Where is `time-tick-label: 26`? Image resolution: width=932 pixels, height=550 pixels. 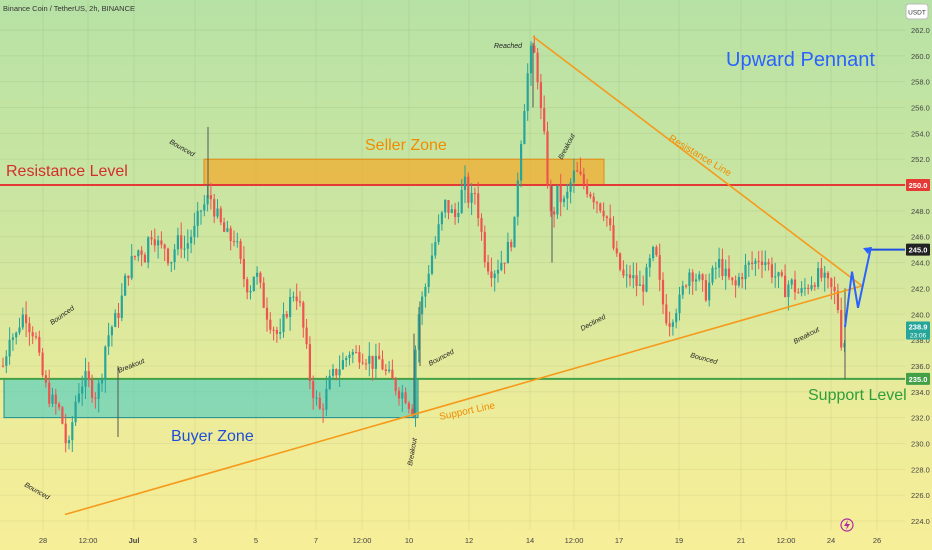
time-tick-label: 26 is located at coordinates (877, 540).